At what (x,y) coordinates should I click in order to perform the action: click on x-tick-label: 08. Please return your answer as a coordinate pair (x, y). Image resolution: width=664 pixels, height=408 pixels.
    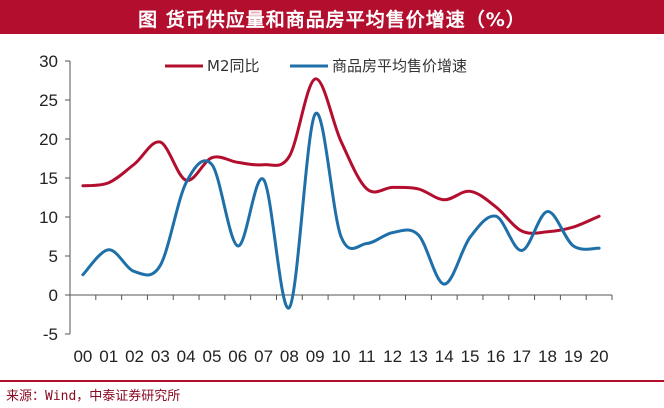
    Looking at the image, I should click on (289, 356).